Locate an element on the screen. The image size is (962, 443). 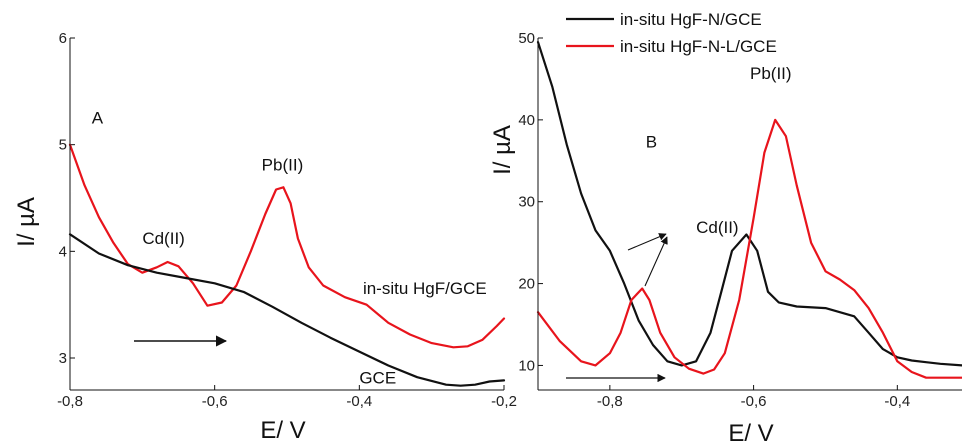
panel-b-x-axis-label: E/ V is located at coordinates (750, 431).